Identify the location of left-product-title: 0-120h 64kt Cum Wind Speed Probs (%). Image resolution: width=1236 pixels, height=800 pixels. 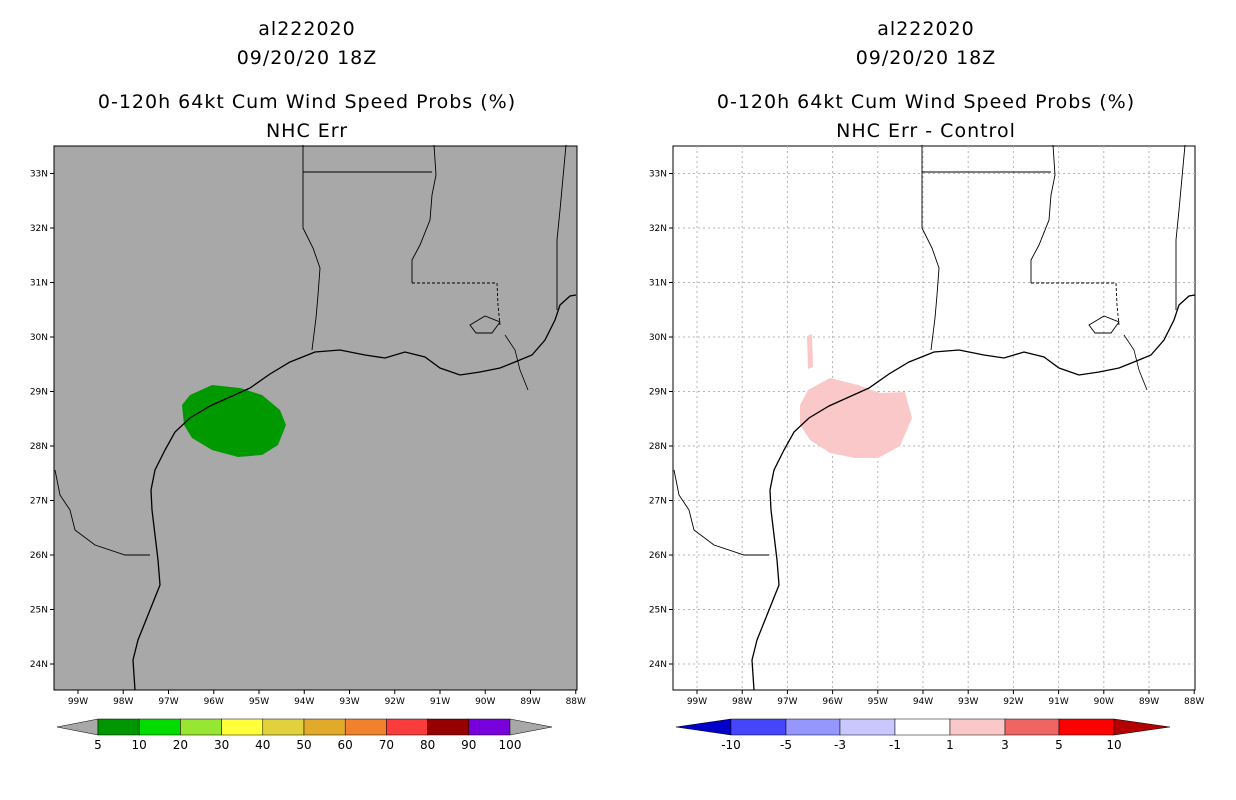
(307, 102).